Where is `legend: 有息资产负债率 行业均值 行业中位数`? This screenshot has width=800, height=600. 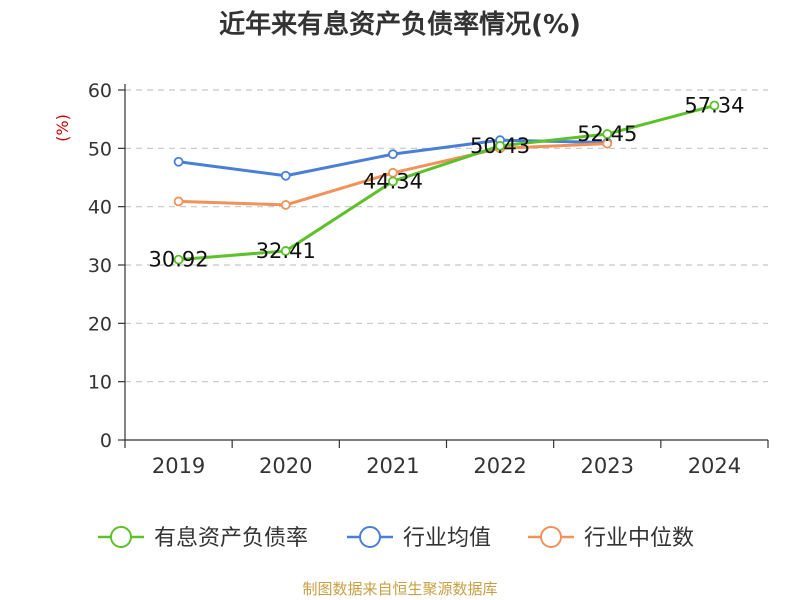
legend: 有息资产负债率 行业均值 行业中位数 is located at coordinates (396, 538).